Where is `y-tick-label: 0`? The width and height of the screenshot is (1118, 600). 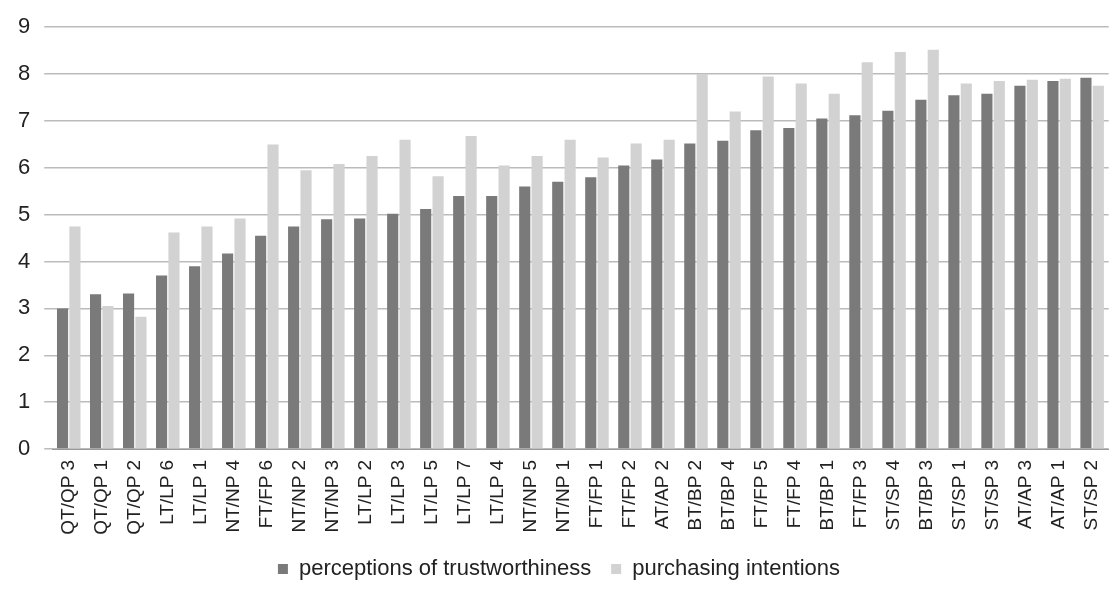 y-tick-label: 0 is located at coordinates (24, 448).